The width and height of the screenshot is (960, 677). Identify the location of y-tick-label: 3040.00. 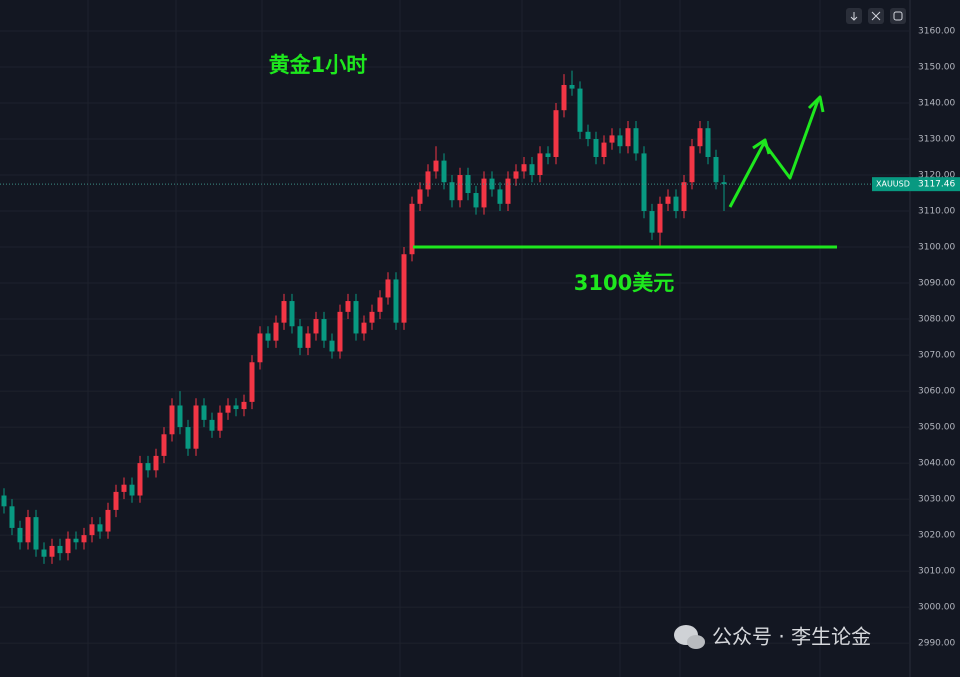
(936, 464).